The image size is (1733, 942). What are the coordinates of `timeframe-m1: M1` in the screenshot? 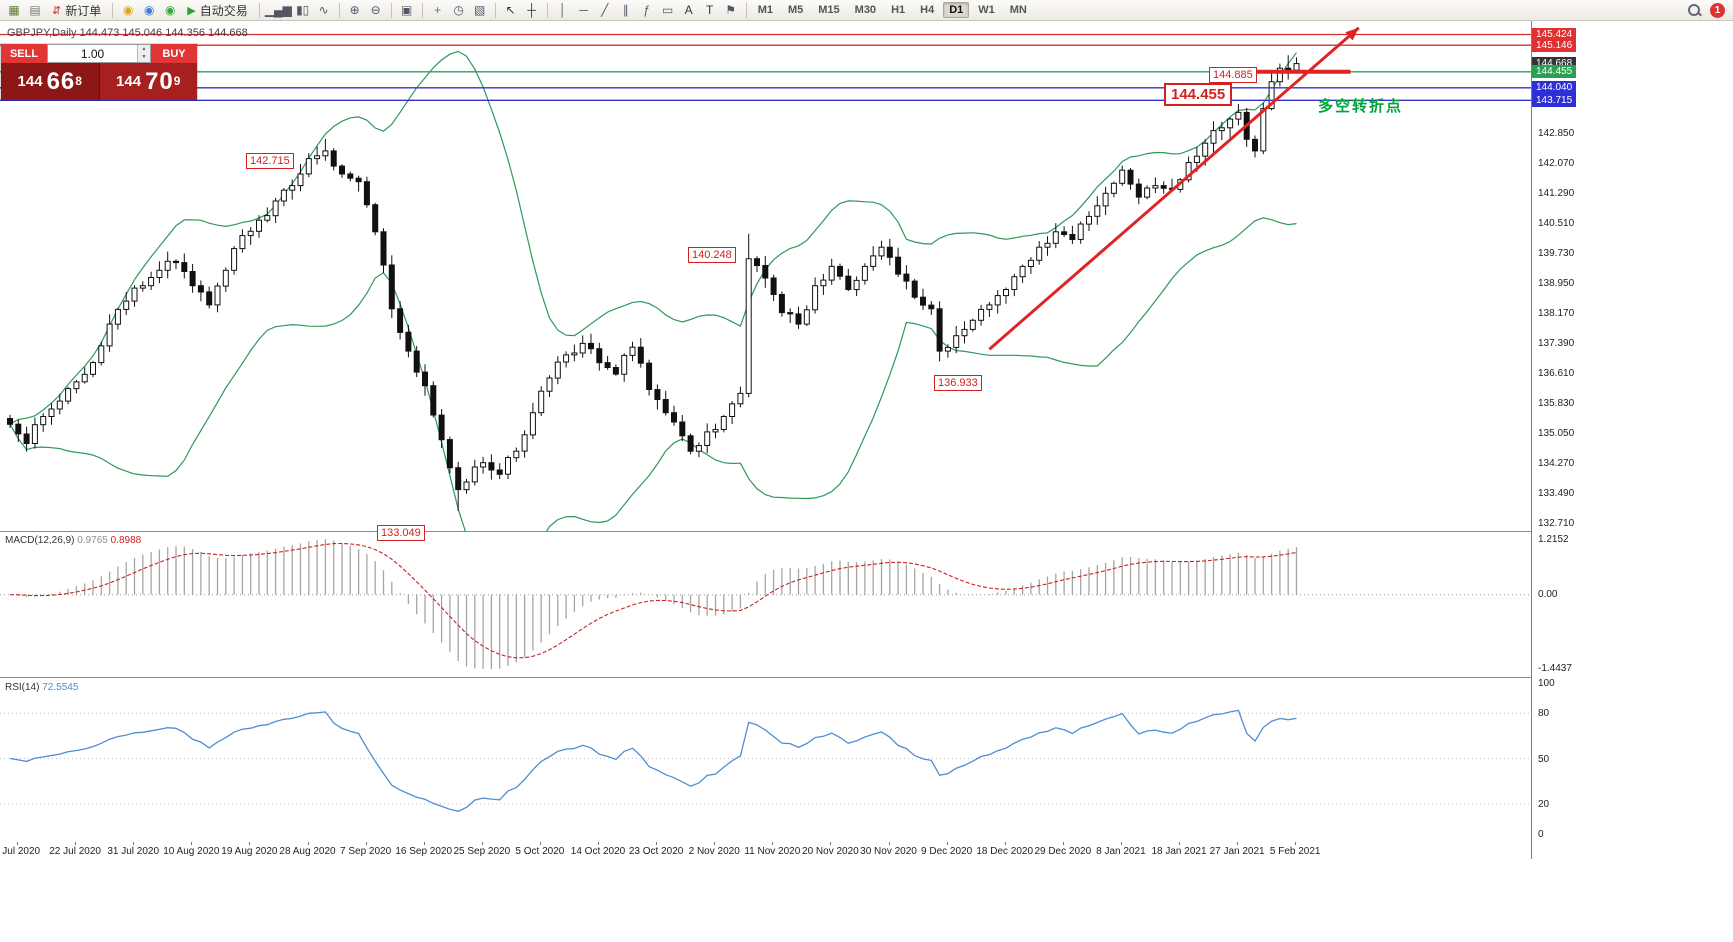 It's located at (765, 10).